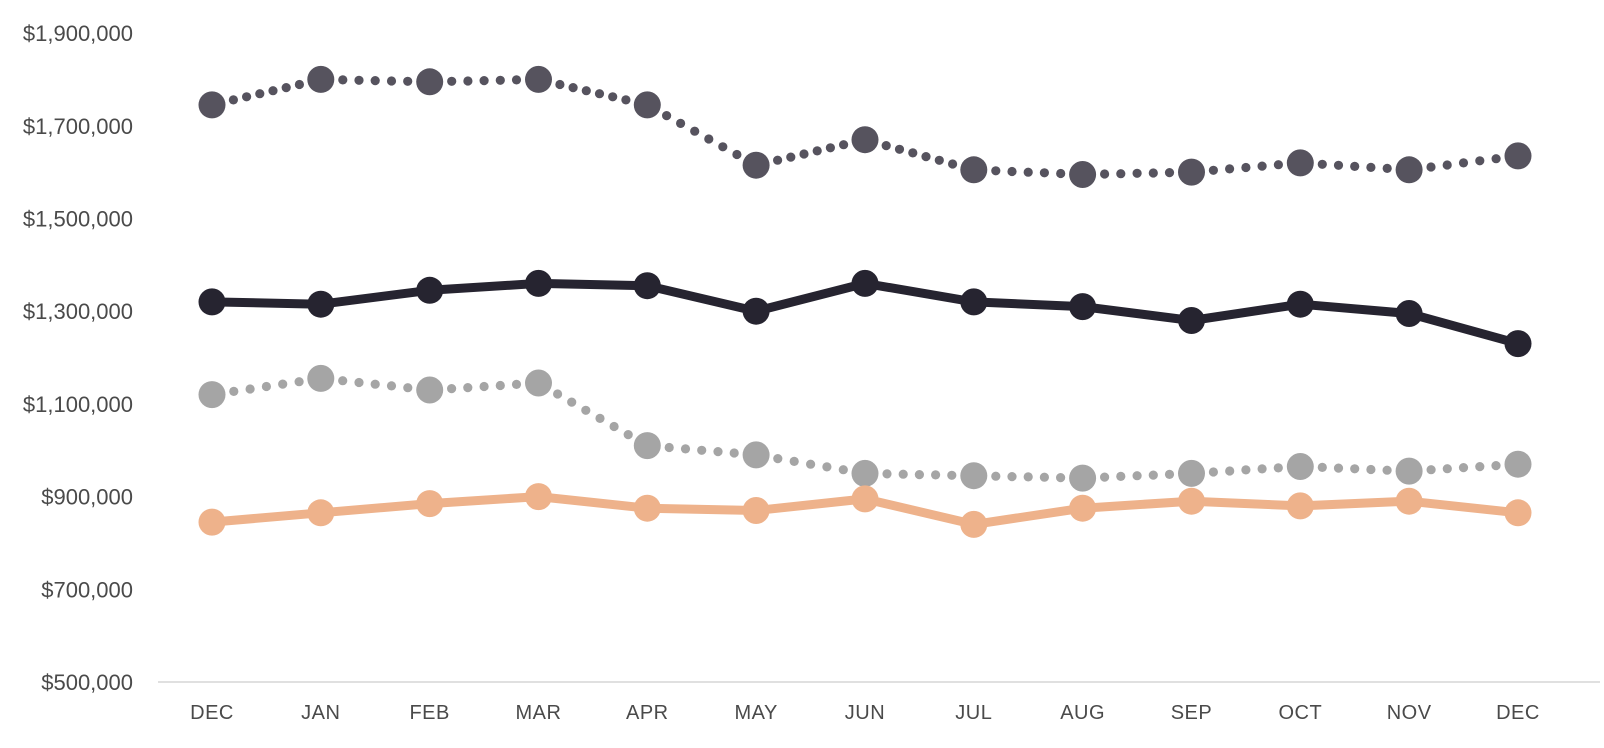 This screenshot has width=1604, height=748. Describe the element at coordinates (1300, 713) in the screenshot. I see `x-axis-month-label: OCT` at that location.